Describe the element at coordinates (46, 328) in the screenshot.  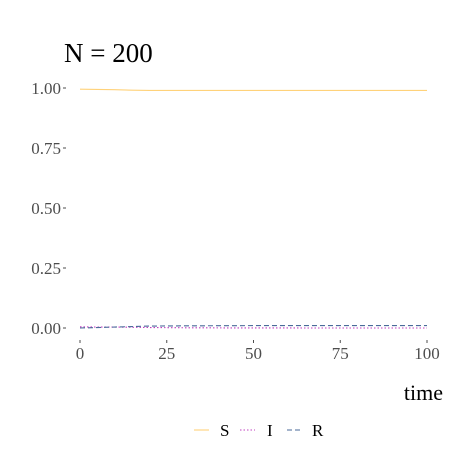
I see `y-tick-label: 0.00` at that location.